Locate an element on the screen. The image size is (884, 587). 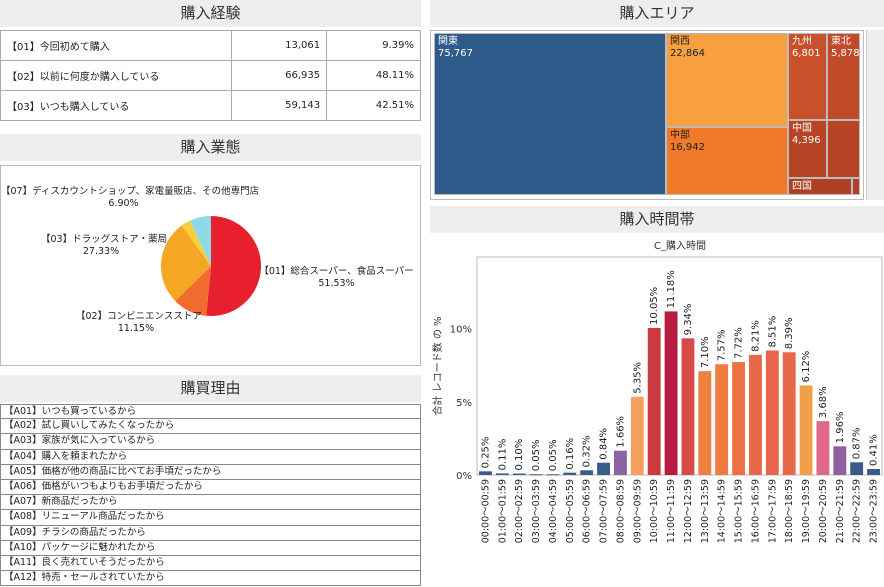
bar-data-label: 8.21% is located at coordinates (755, 336).